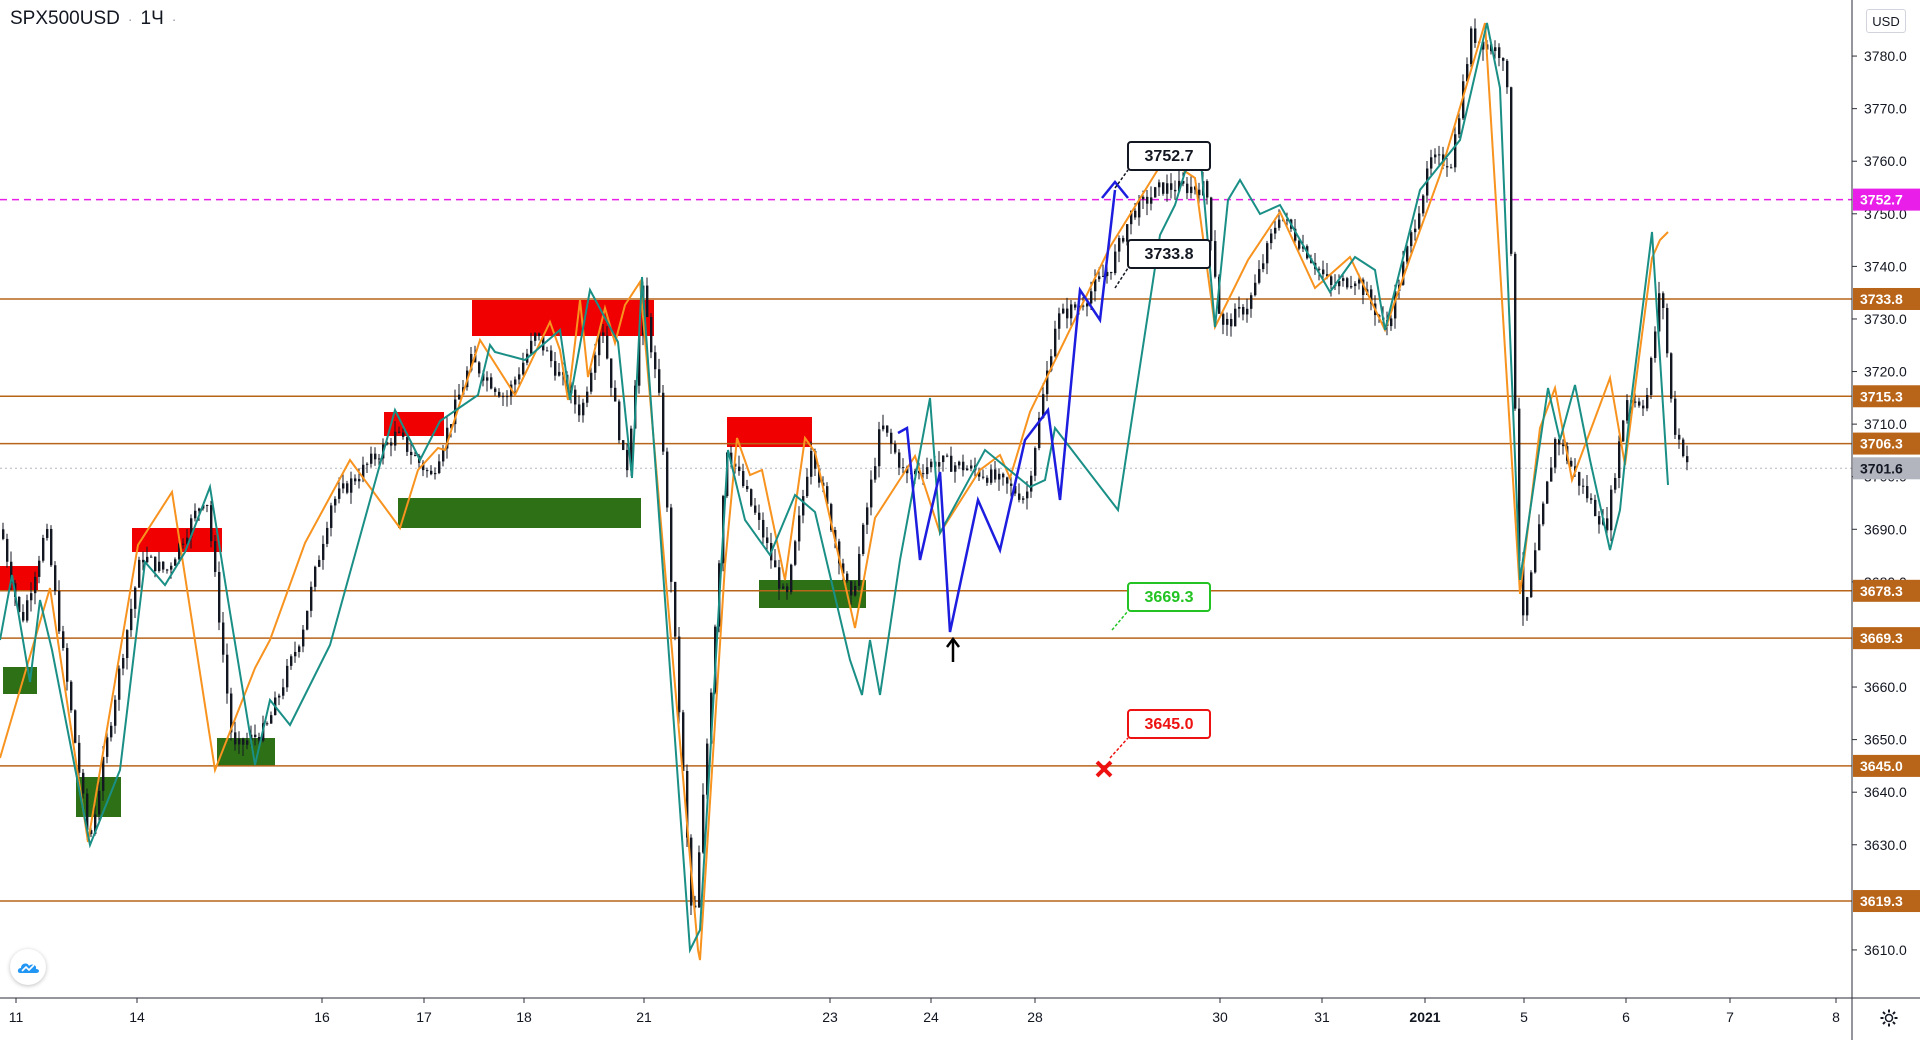 The image size is (1920, 1040). What do you see at coordinates (1886, 443) in the screenshot?
I see `level-price-tag-bg` at bounding box center [1886, 443].